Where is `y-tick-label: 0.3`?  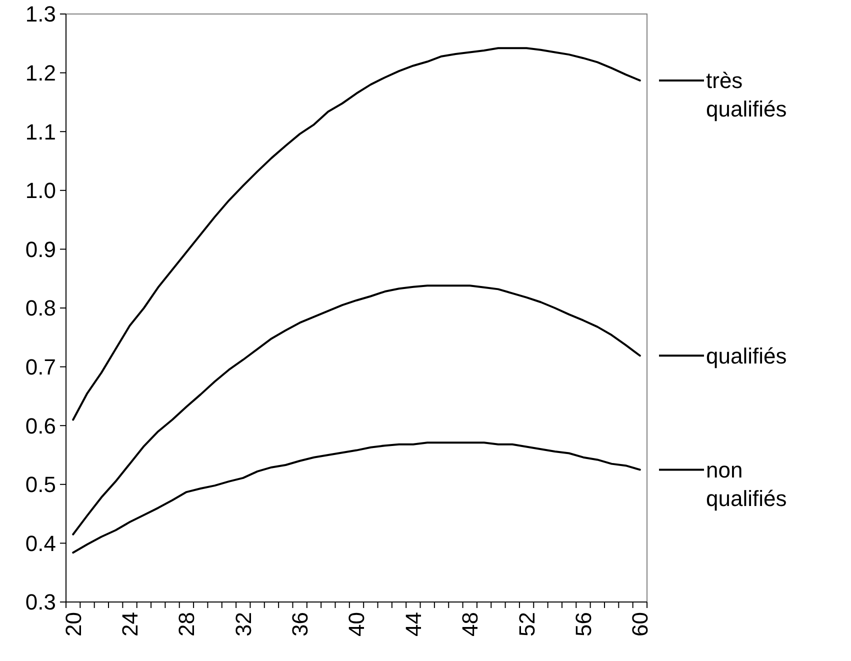
y-tick-label: 0.3 is located at coordinates (40, 602).